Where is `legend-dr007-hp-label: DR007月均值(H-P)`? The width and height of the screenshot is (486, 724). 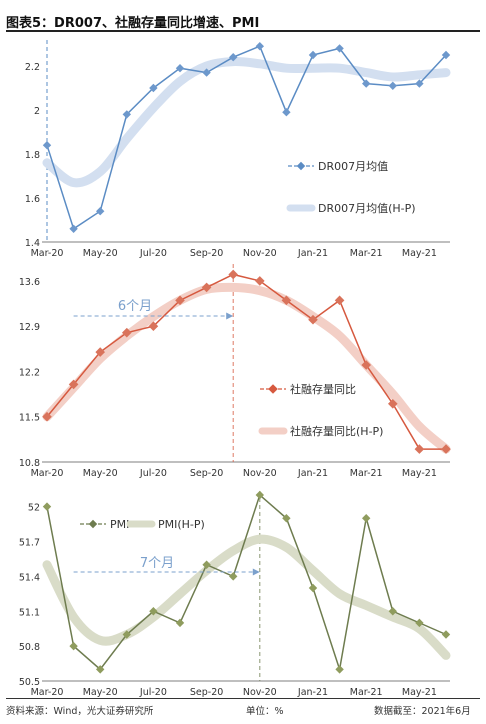 legend-dr007-hp-label: DR007月均值(H-P) is located at coordinates (367, 208).